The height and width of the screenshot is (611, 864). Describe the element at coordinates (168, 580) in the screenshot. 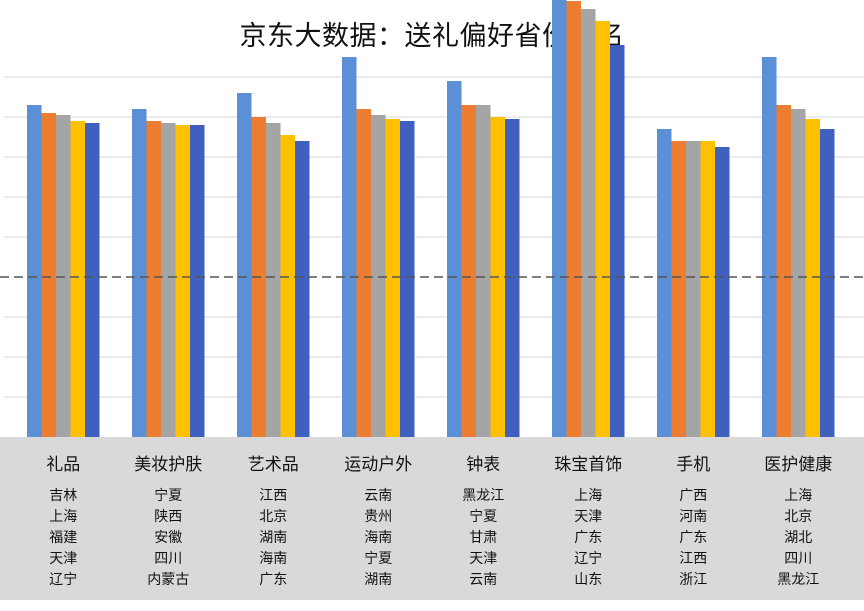

I see `province-name: 内蒙古` at that location.